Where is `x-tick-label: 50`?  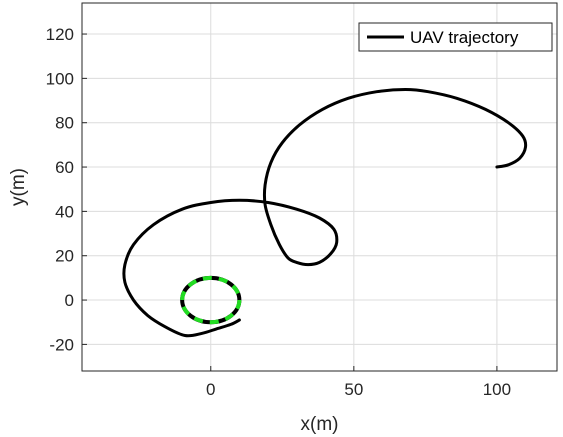 x-tick-label: 50 is located at coordinates (353, 389).